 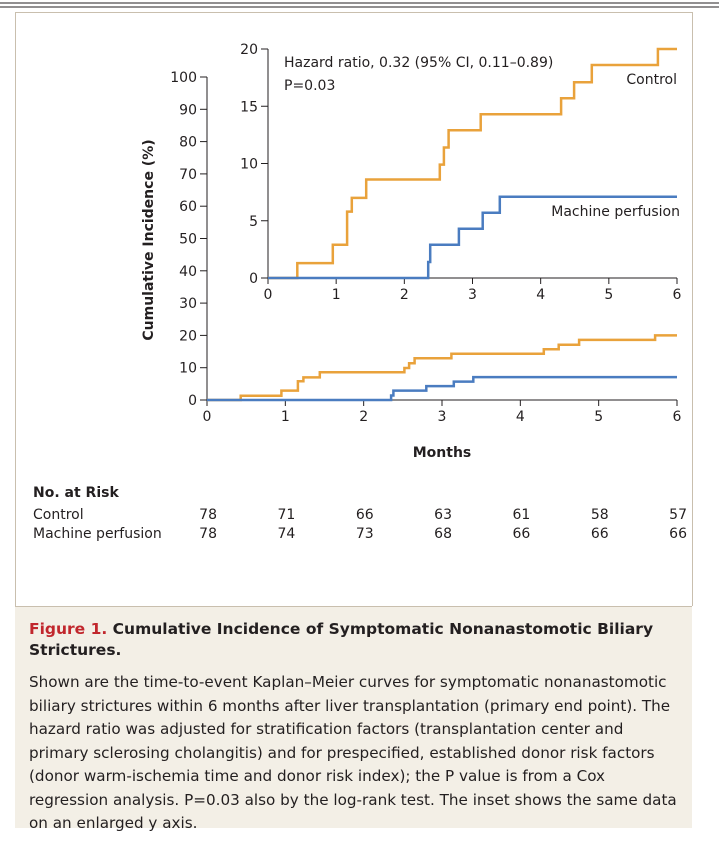 What do you see at coordinates (183, 78) in the screenshot?
I see `y-tick-label: 100` at bounding box center [183, 78].